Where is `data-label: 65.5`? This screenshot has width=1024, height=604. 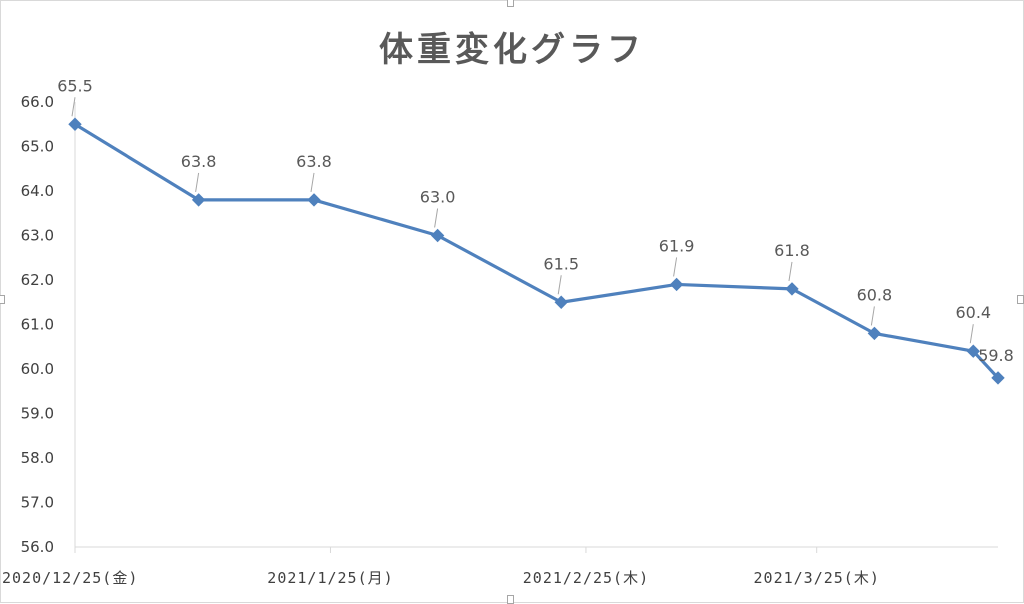 data-label: 65.5 is located at coordinates (75, 85).